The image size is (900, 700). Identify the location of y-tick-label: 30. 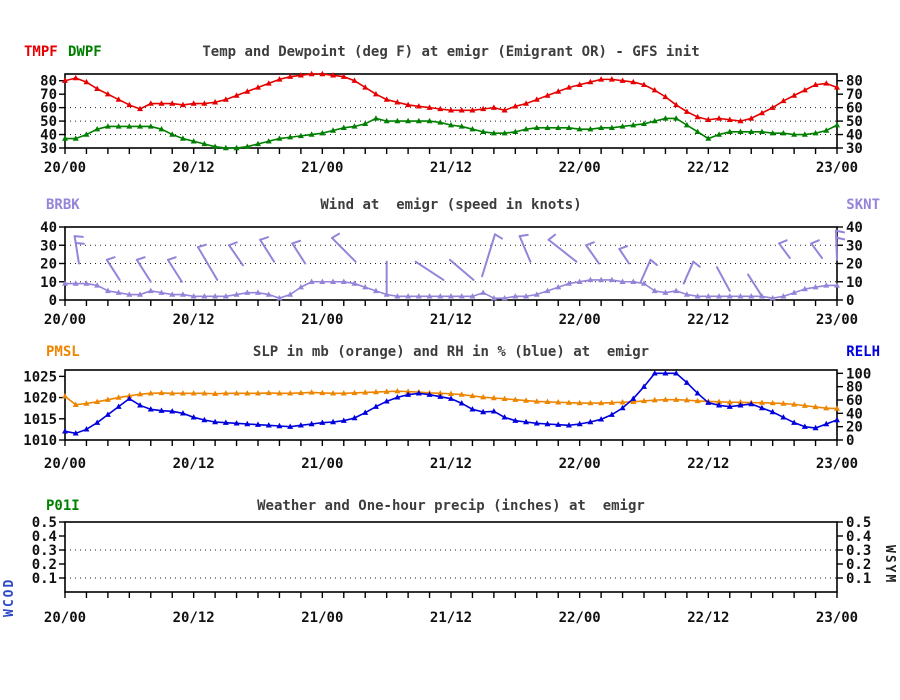
(48, 149).